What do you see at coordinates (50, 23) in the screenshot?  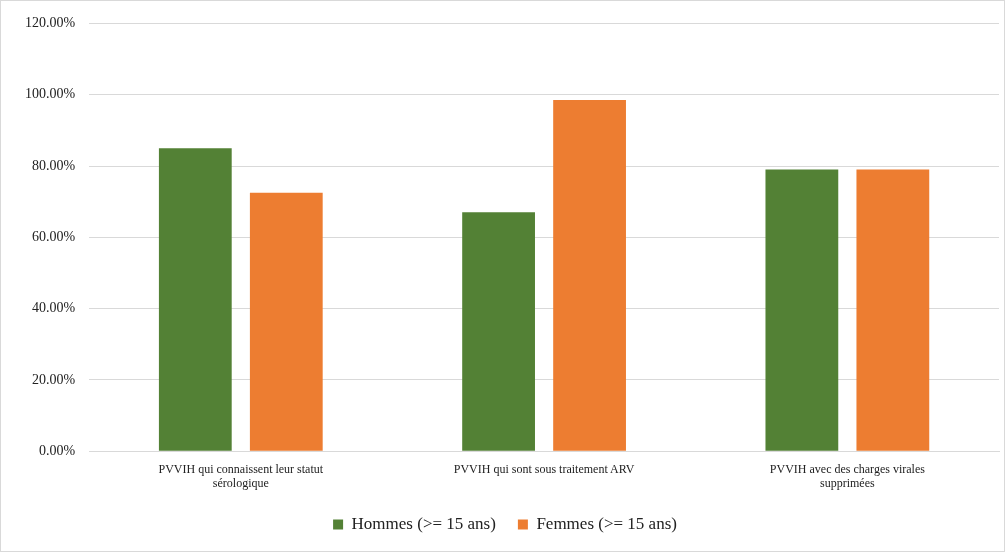 I see `y-tick-label: 120.00%` at bounding box center [50, 23].